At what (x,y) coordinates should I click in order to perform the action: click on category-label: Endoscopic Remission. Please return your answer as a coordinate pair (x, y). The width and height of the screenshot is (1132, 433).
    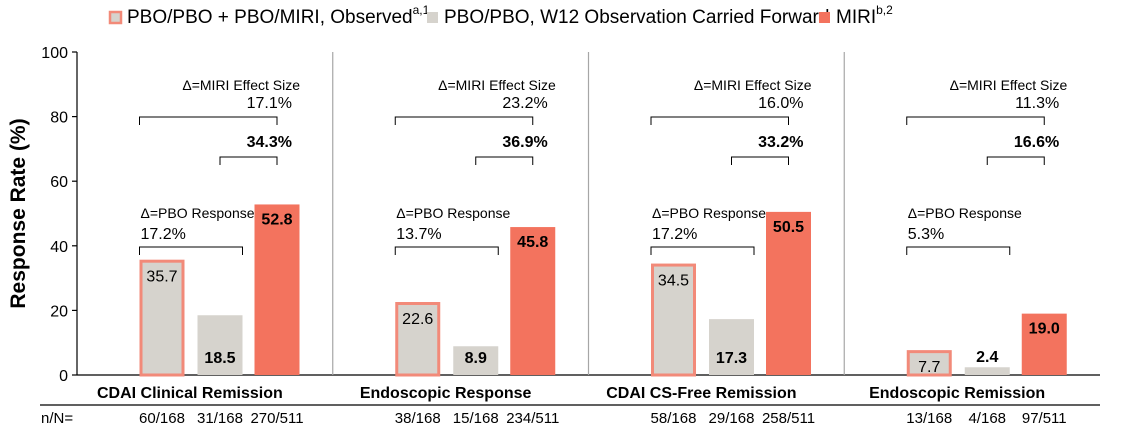
    Looking at the image, I should click on (957, 393).